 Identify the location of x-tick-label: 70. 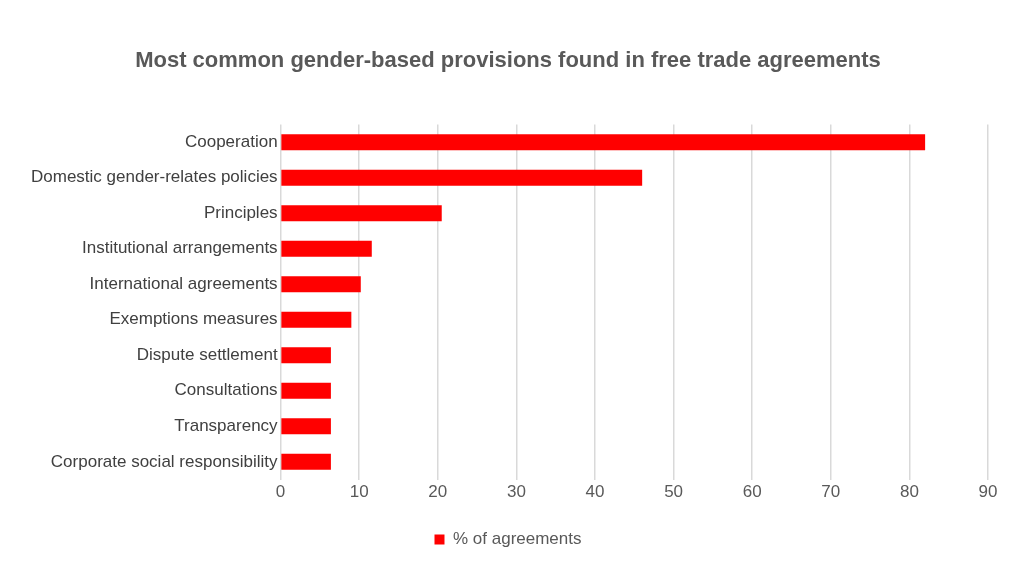
(831, 492).